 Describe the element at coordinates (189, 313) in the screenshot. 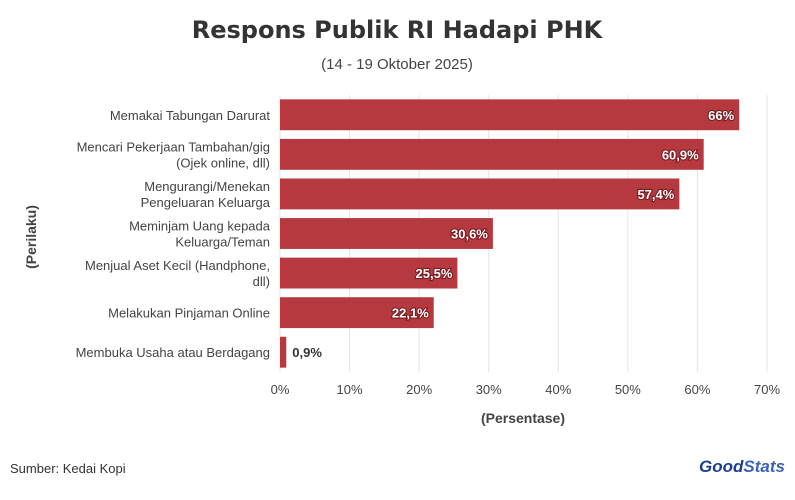

I see `category-label: Melakukan Pinjaman Online` at that location.